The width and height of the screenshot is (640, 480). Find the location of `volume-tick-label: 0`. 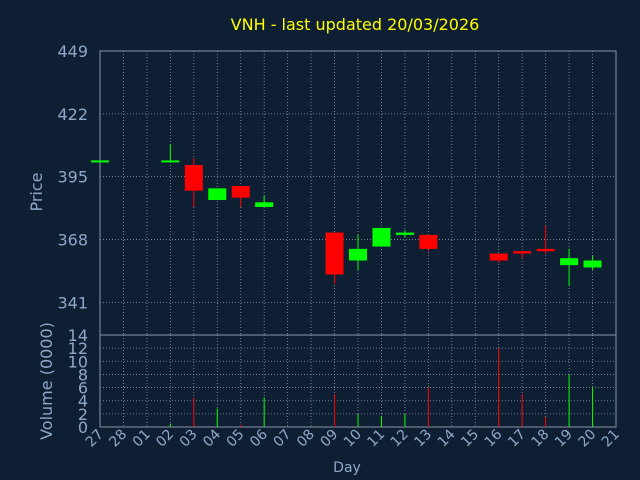

volume-tick-label: 0 is located at coordinates (83, 427).